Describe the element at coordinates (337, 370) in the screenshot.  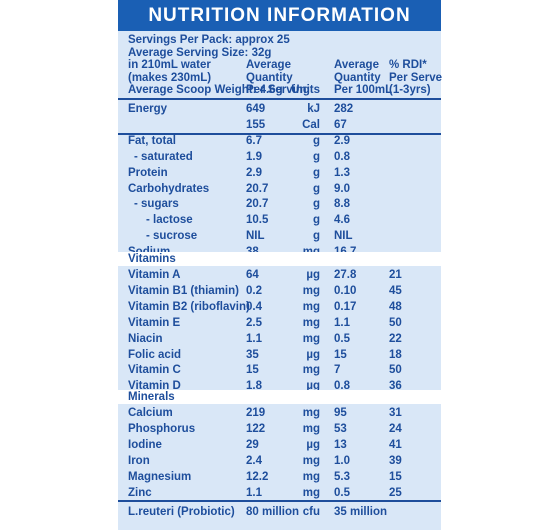
I see `row-per-100ml: 7` at that location.